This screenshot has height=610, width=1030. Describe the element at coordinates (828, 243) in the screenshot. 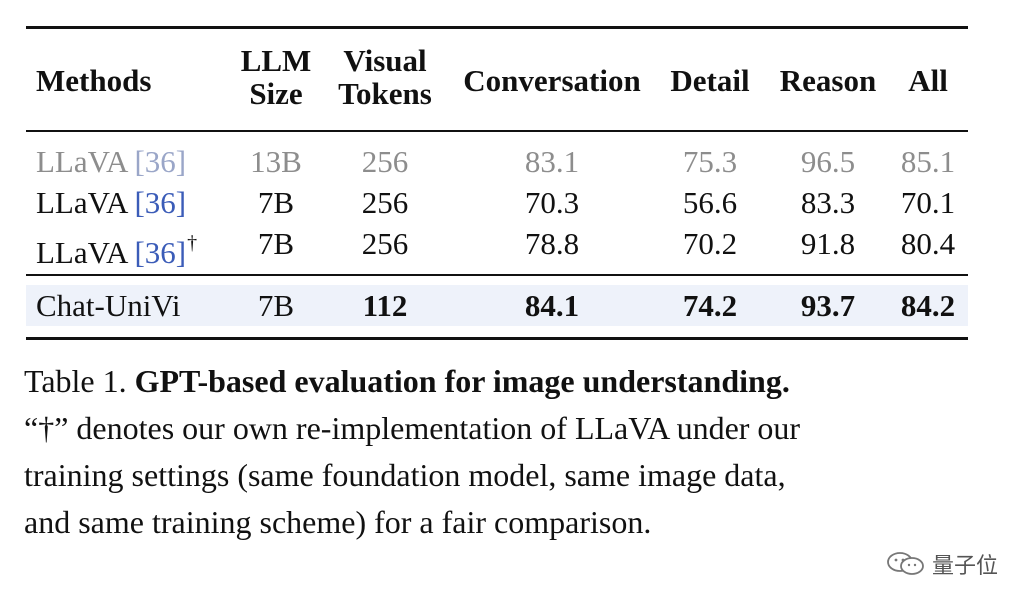

I see `cell-reason: 91.8` at that location.